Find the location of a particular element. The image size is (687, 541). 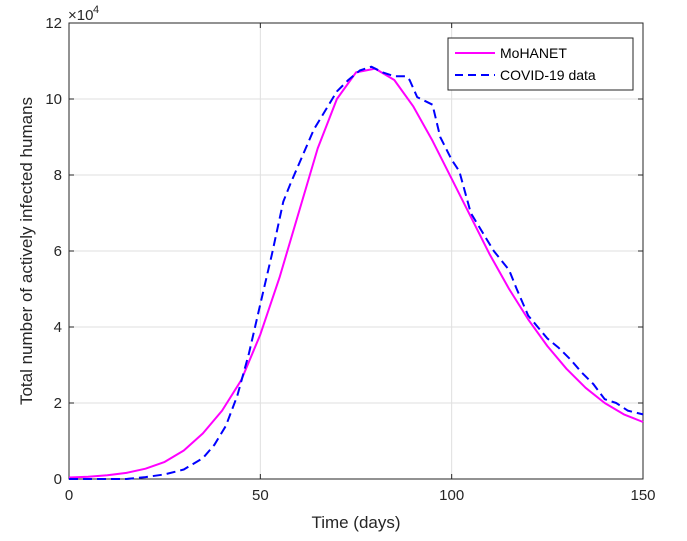

y-tick-label: 0 is located at coordinates (58, 479).